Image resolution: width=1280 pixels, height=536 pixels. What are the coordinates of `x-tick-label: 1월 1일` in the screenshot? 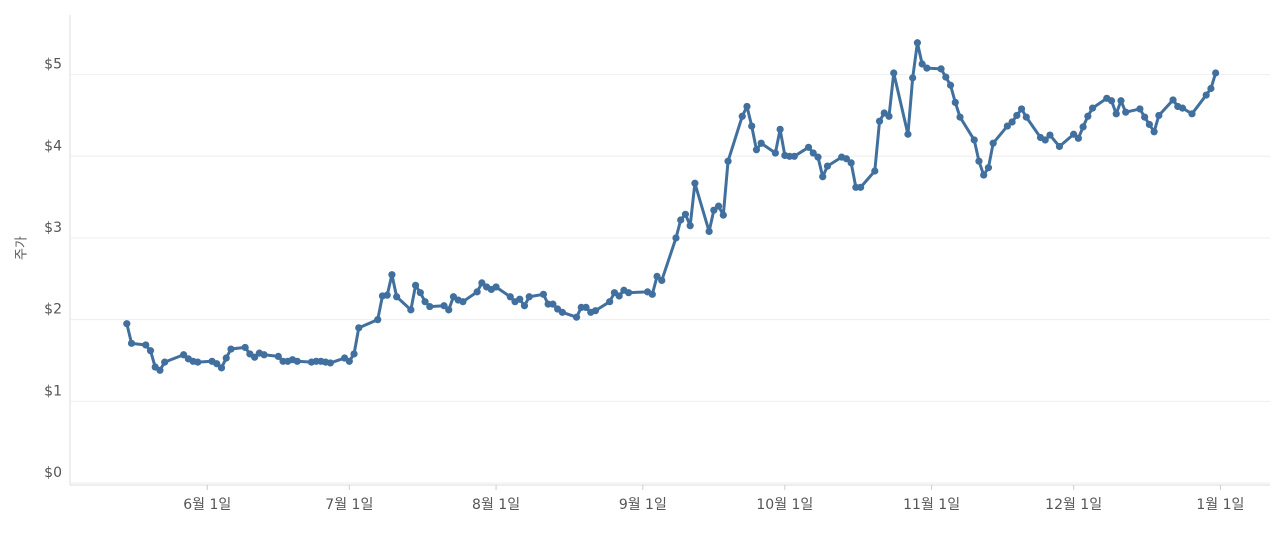 It's located at (1220, 505).